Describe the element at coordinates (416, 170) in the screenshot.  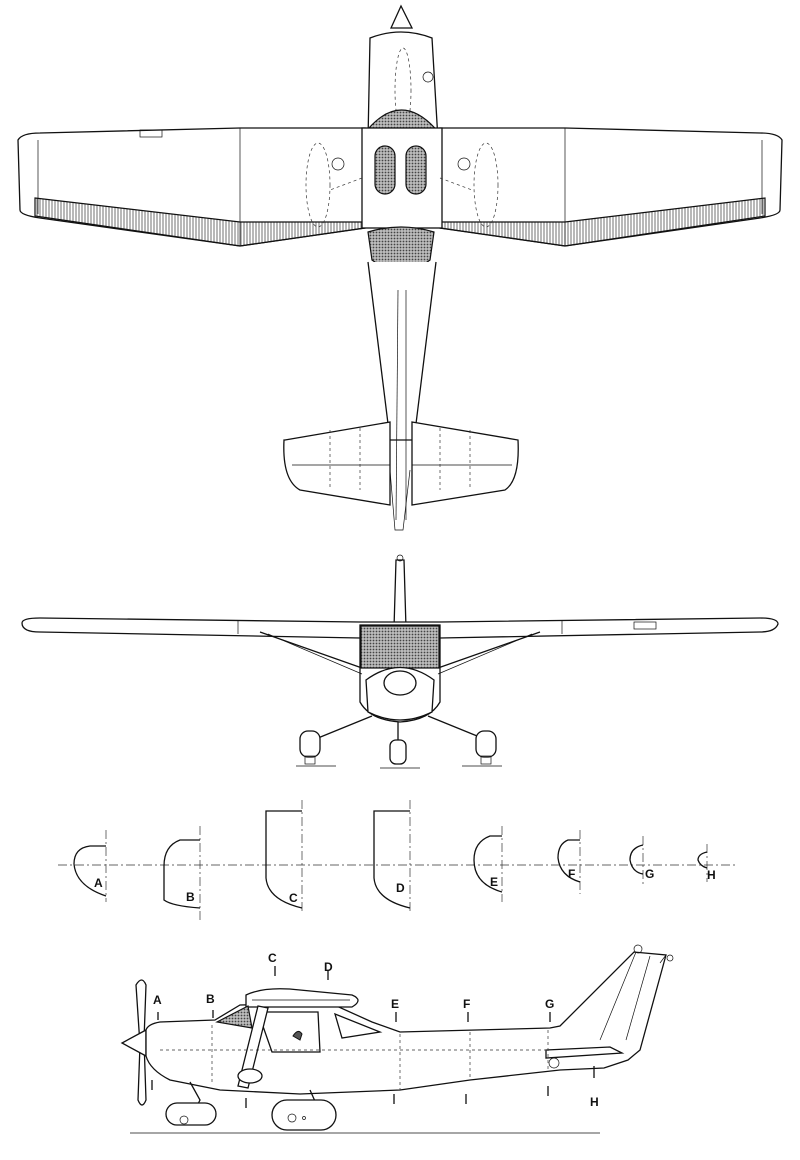
I see `skylight-right` at that location.